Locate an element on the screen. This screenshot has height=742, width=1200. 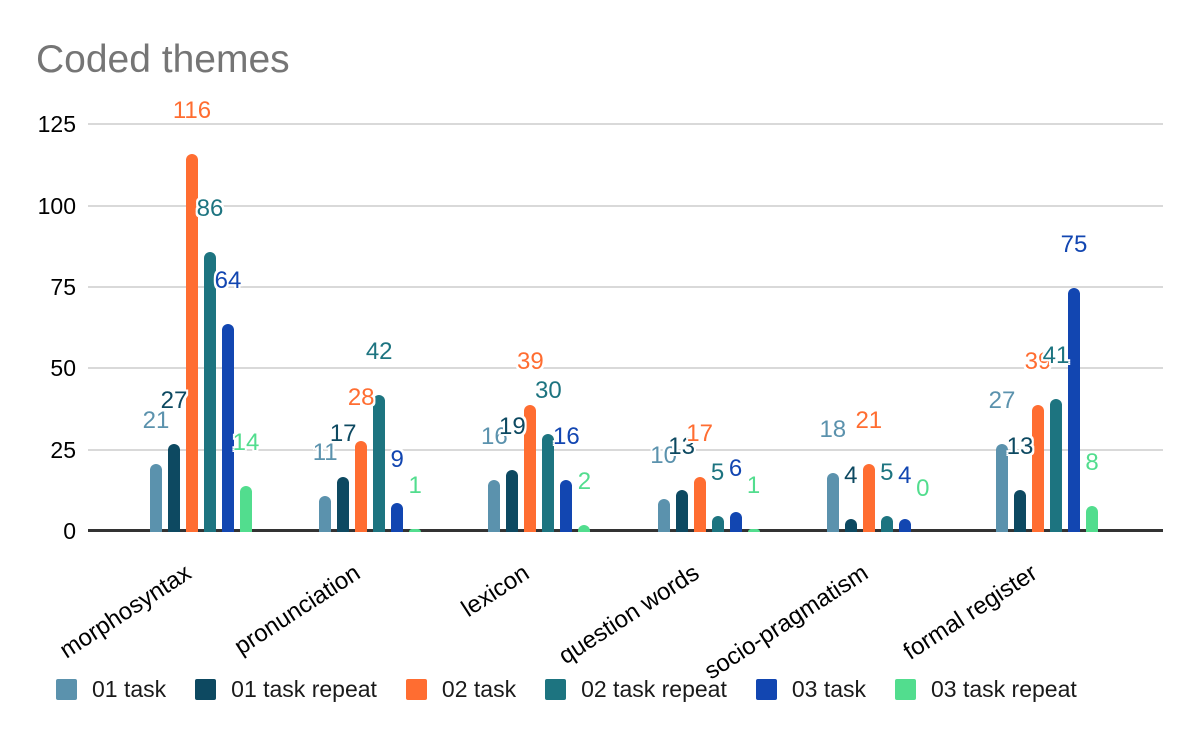
legend-item: 02 task is located at coordinates (461, 689).